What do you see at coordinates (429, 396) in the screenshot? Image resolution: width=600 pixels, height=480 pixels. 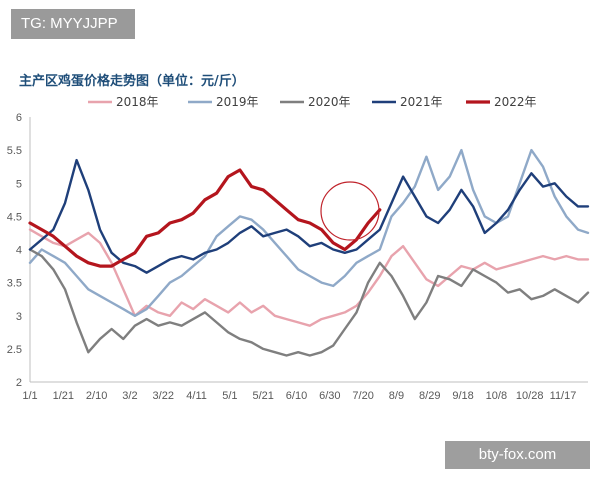 I see `x-tick-label: 8/29` at bounding box center [429, 396].